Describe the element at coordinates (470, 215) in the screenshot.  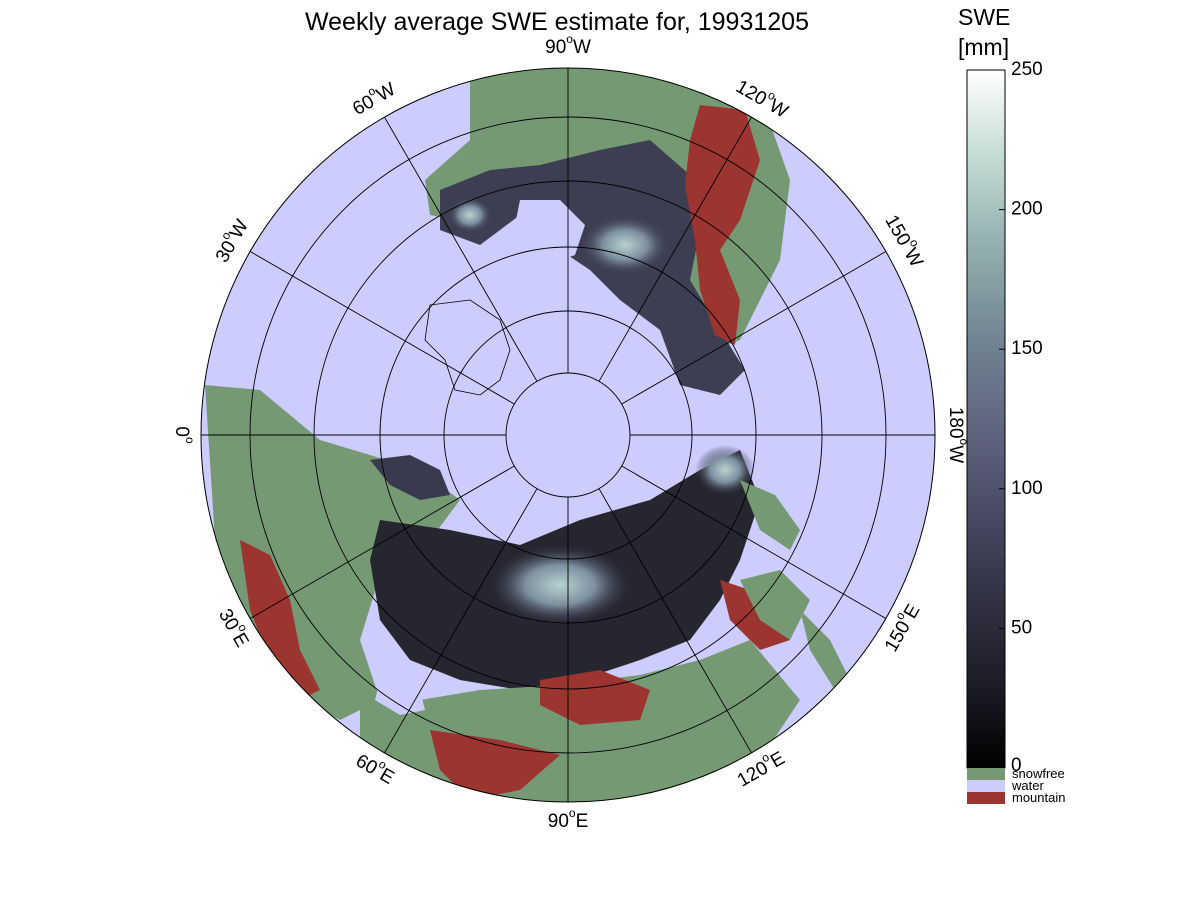
I see `ungava-deep-snow` at that location.